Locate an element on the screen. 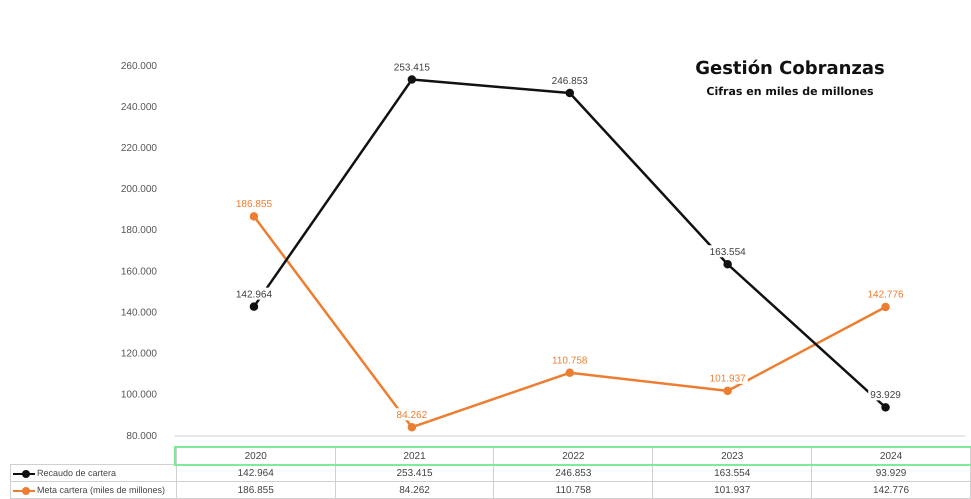 The image size is (971, 499). y-tick-label: 140.000 is located at coordinates (139, 312).